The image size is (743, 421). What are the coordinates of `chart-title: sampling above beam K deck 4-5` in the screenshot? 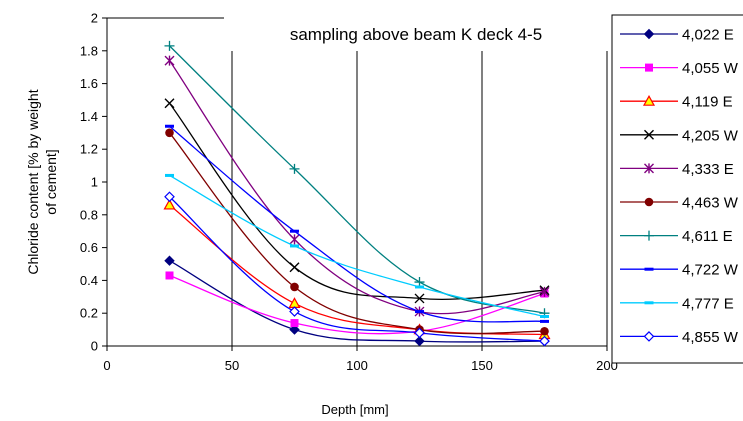 It's located at (416, 34).